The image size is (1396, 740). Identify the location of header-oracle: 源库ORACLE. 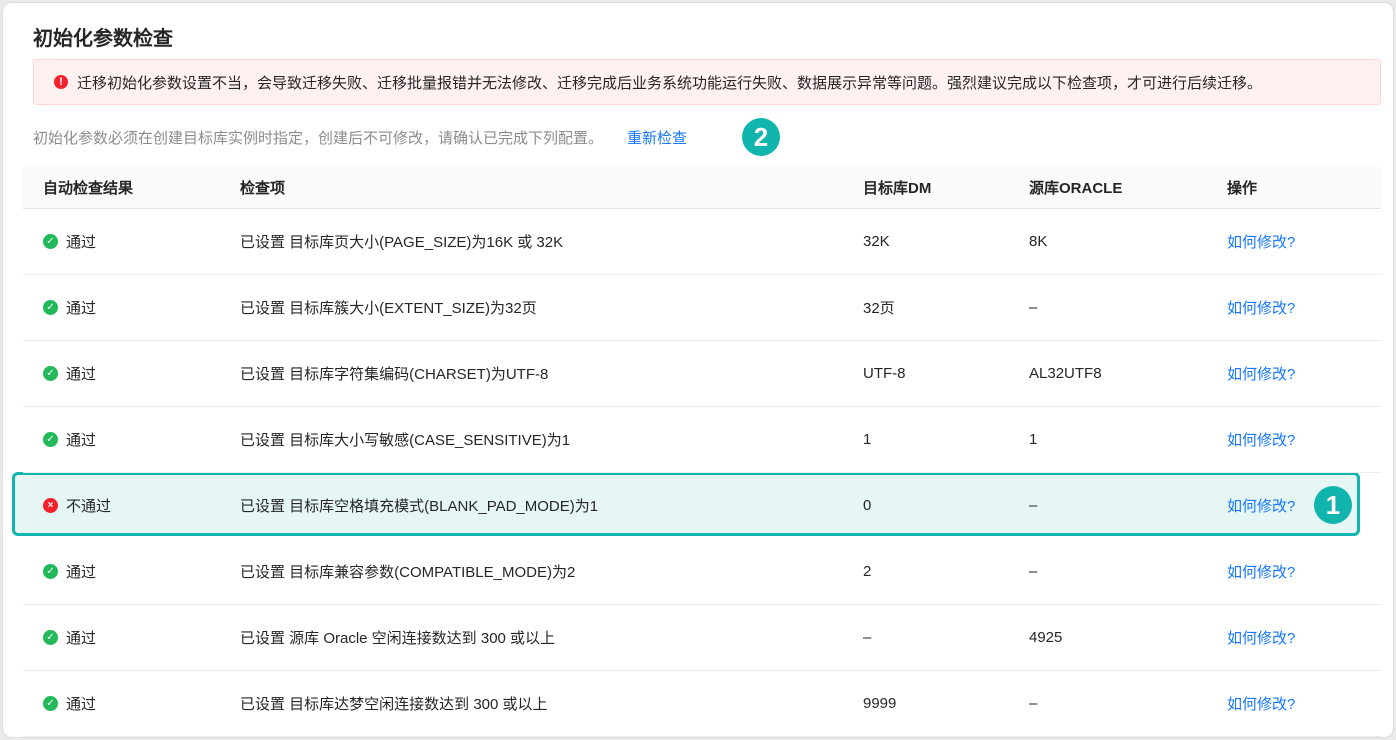
(1076, 188).